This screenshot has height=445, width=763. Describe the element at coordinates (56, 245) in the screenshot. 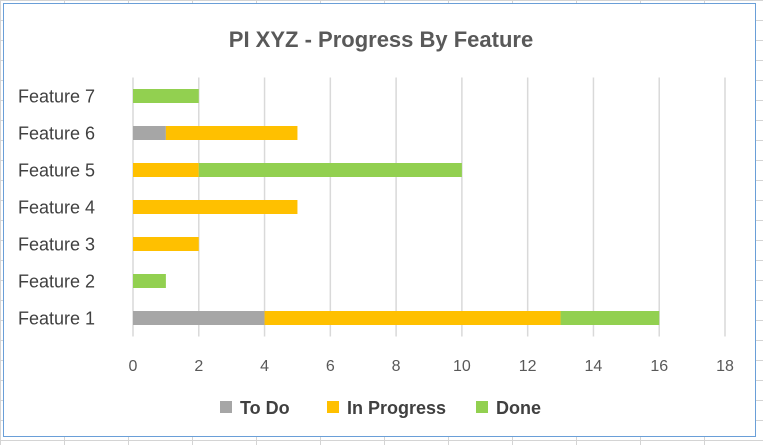

I see `category-label-3: Feature 3` at that location.